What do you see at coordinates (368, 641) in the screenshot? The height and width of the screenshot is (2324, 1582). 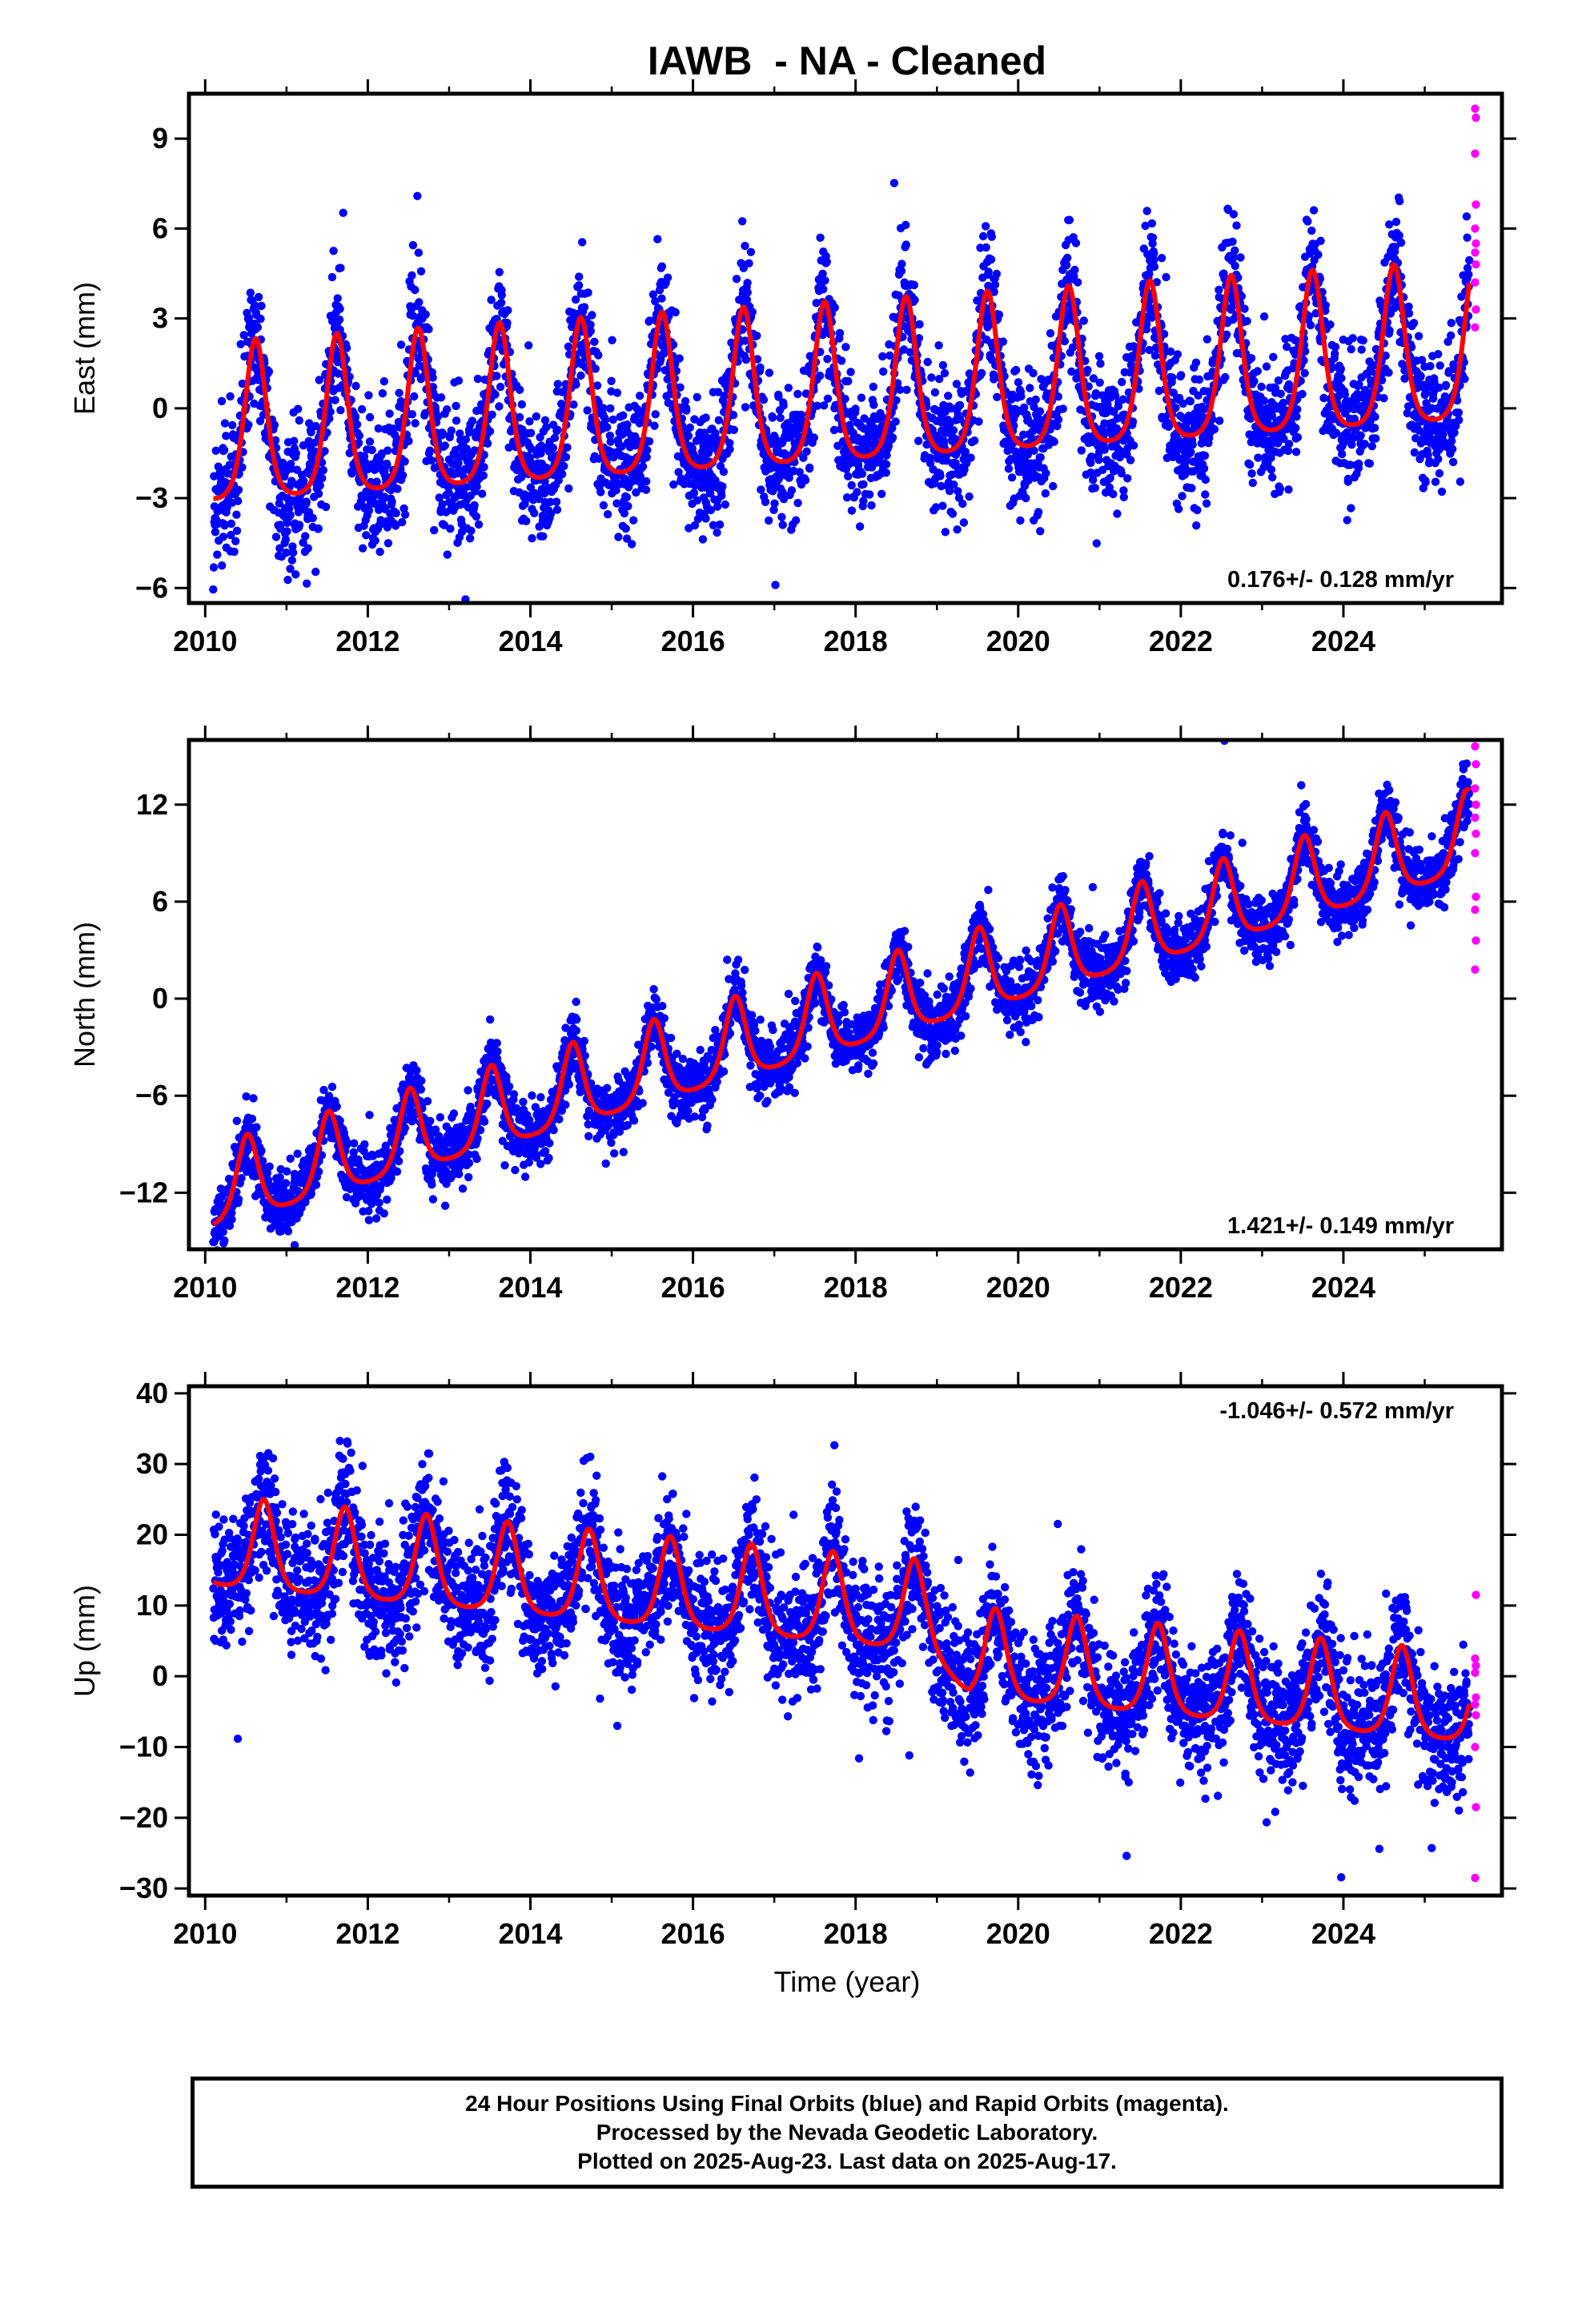 I see `x-tick-label: 2012` at bounding box center [368, 641].